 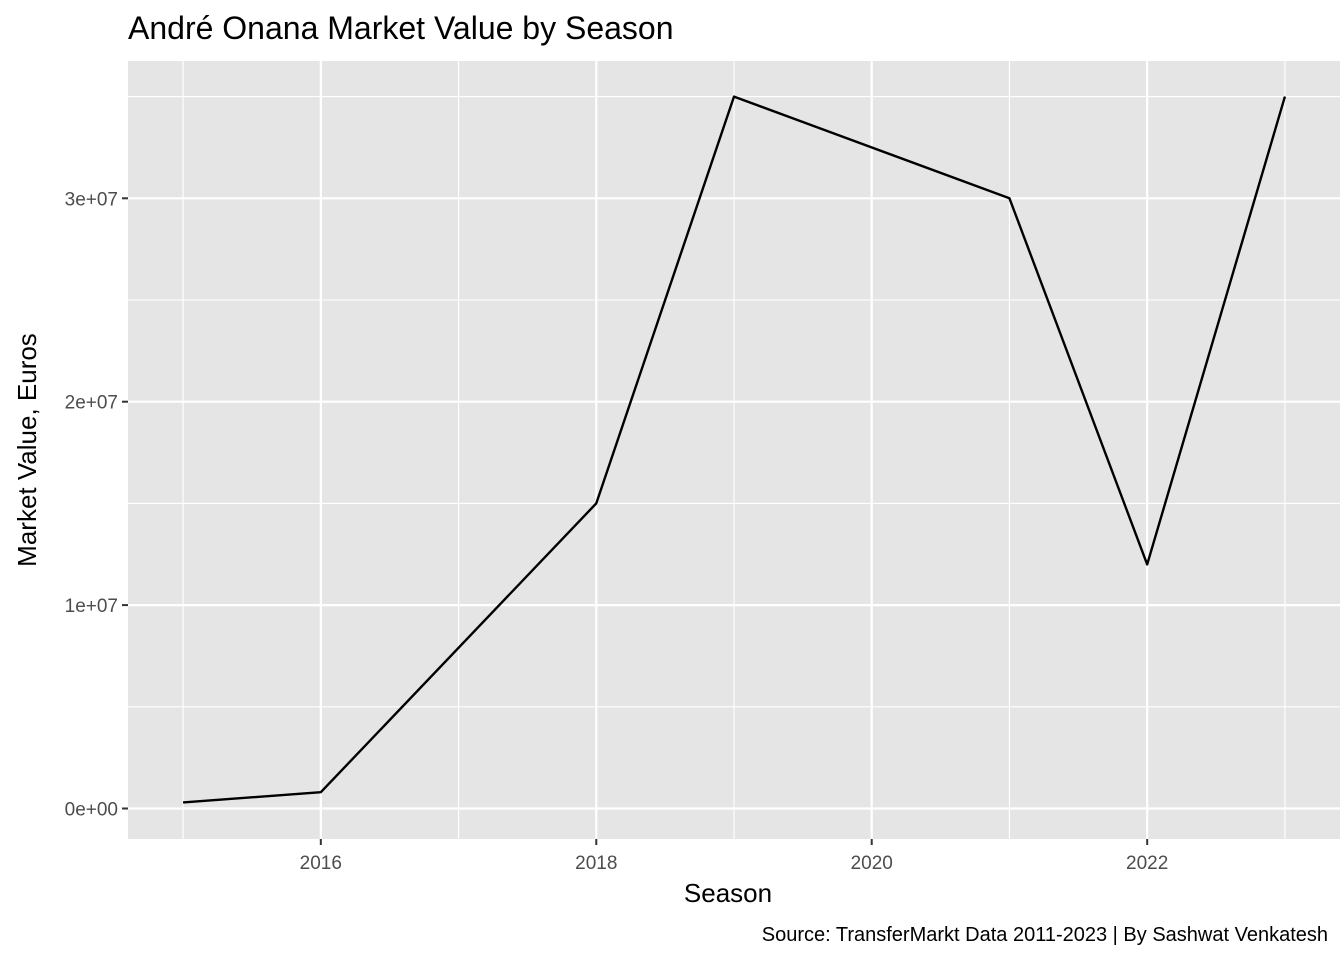 What do you see at coordinates (872, 863) in the screenshot?
I see `x-tick-label: 2020` at bounding box center [872, 863].